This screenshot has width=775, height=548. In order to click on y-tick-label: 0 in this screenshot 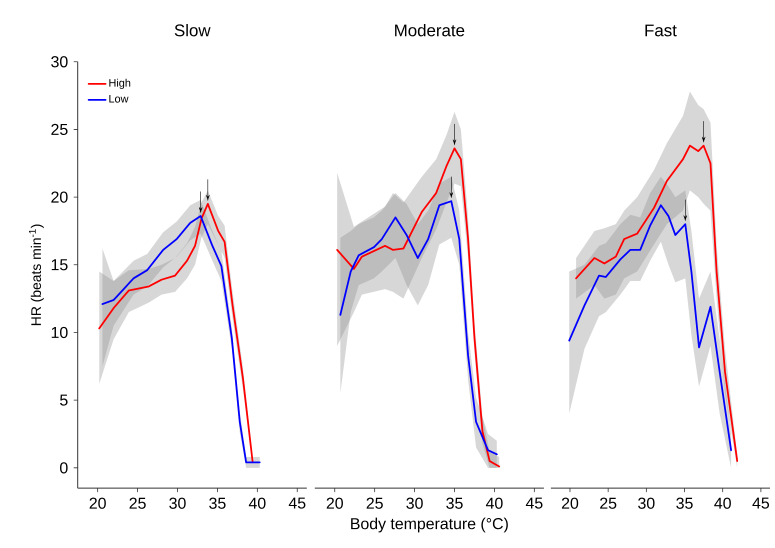, I will do `click(64, 468)`.